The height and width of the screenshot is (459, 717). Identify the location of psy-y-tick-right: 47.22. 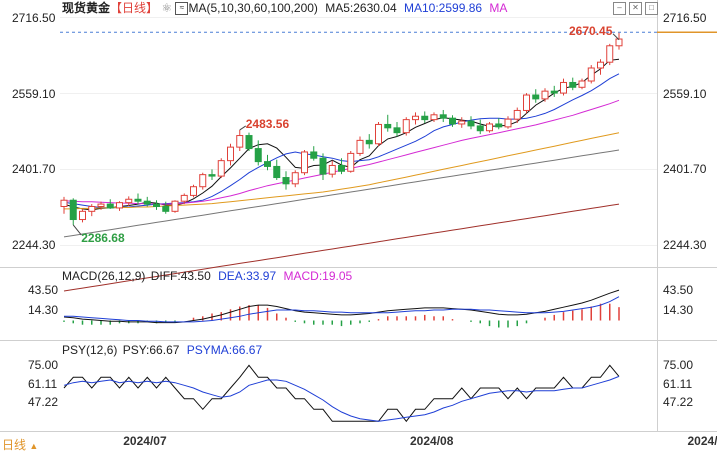
(678, 402).